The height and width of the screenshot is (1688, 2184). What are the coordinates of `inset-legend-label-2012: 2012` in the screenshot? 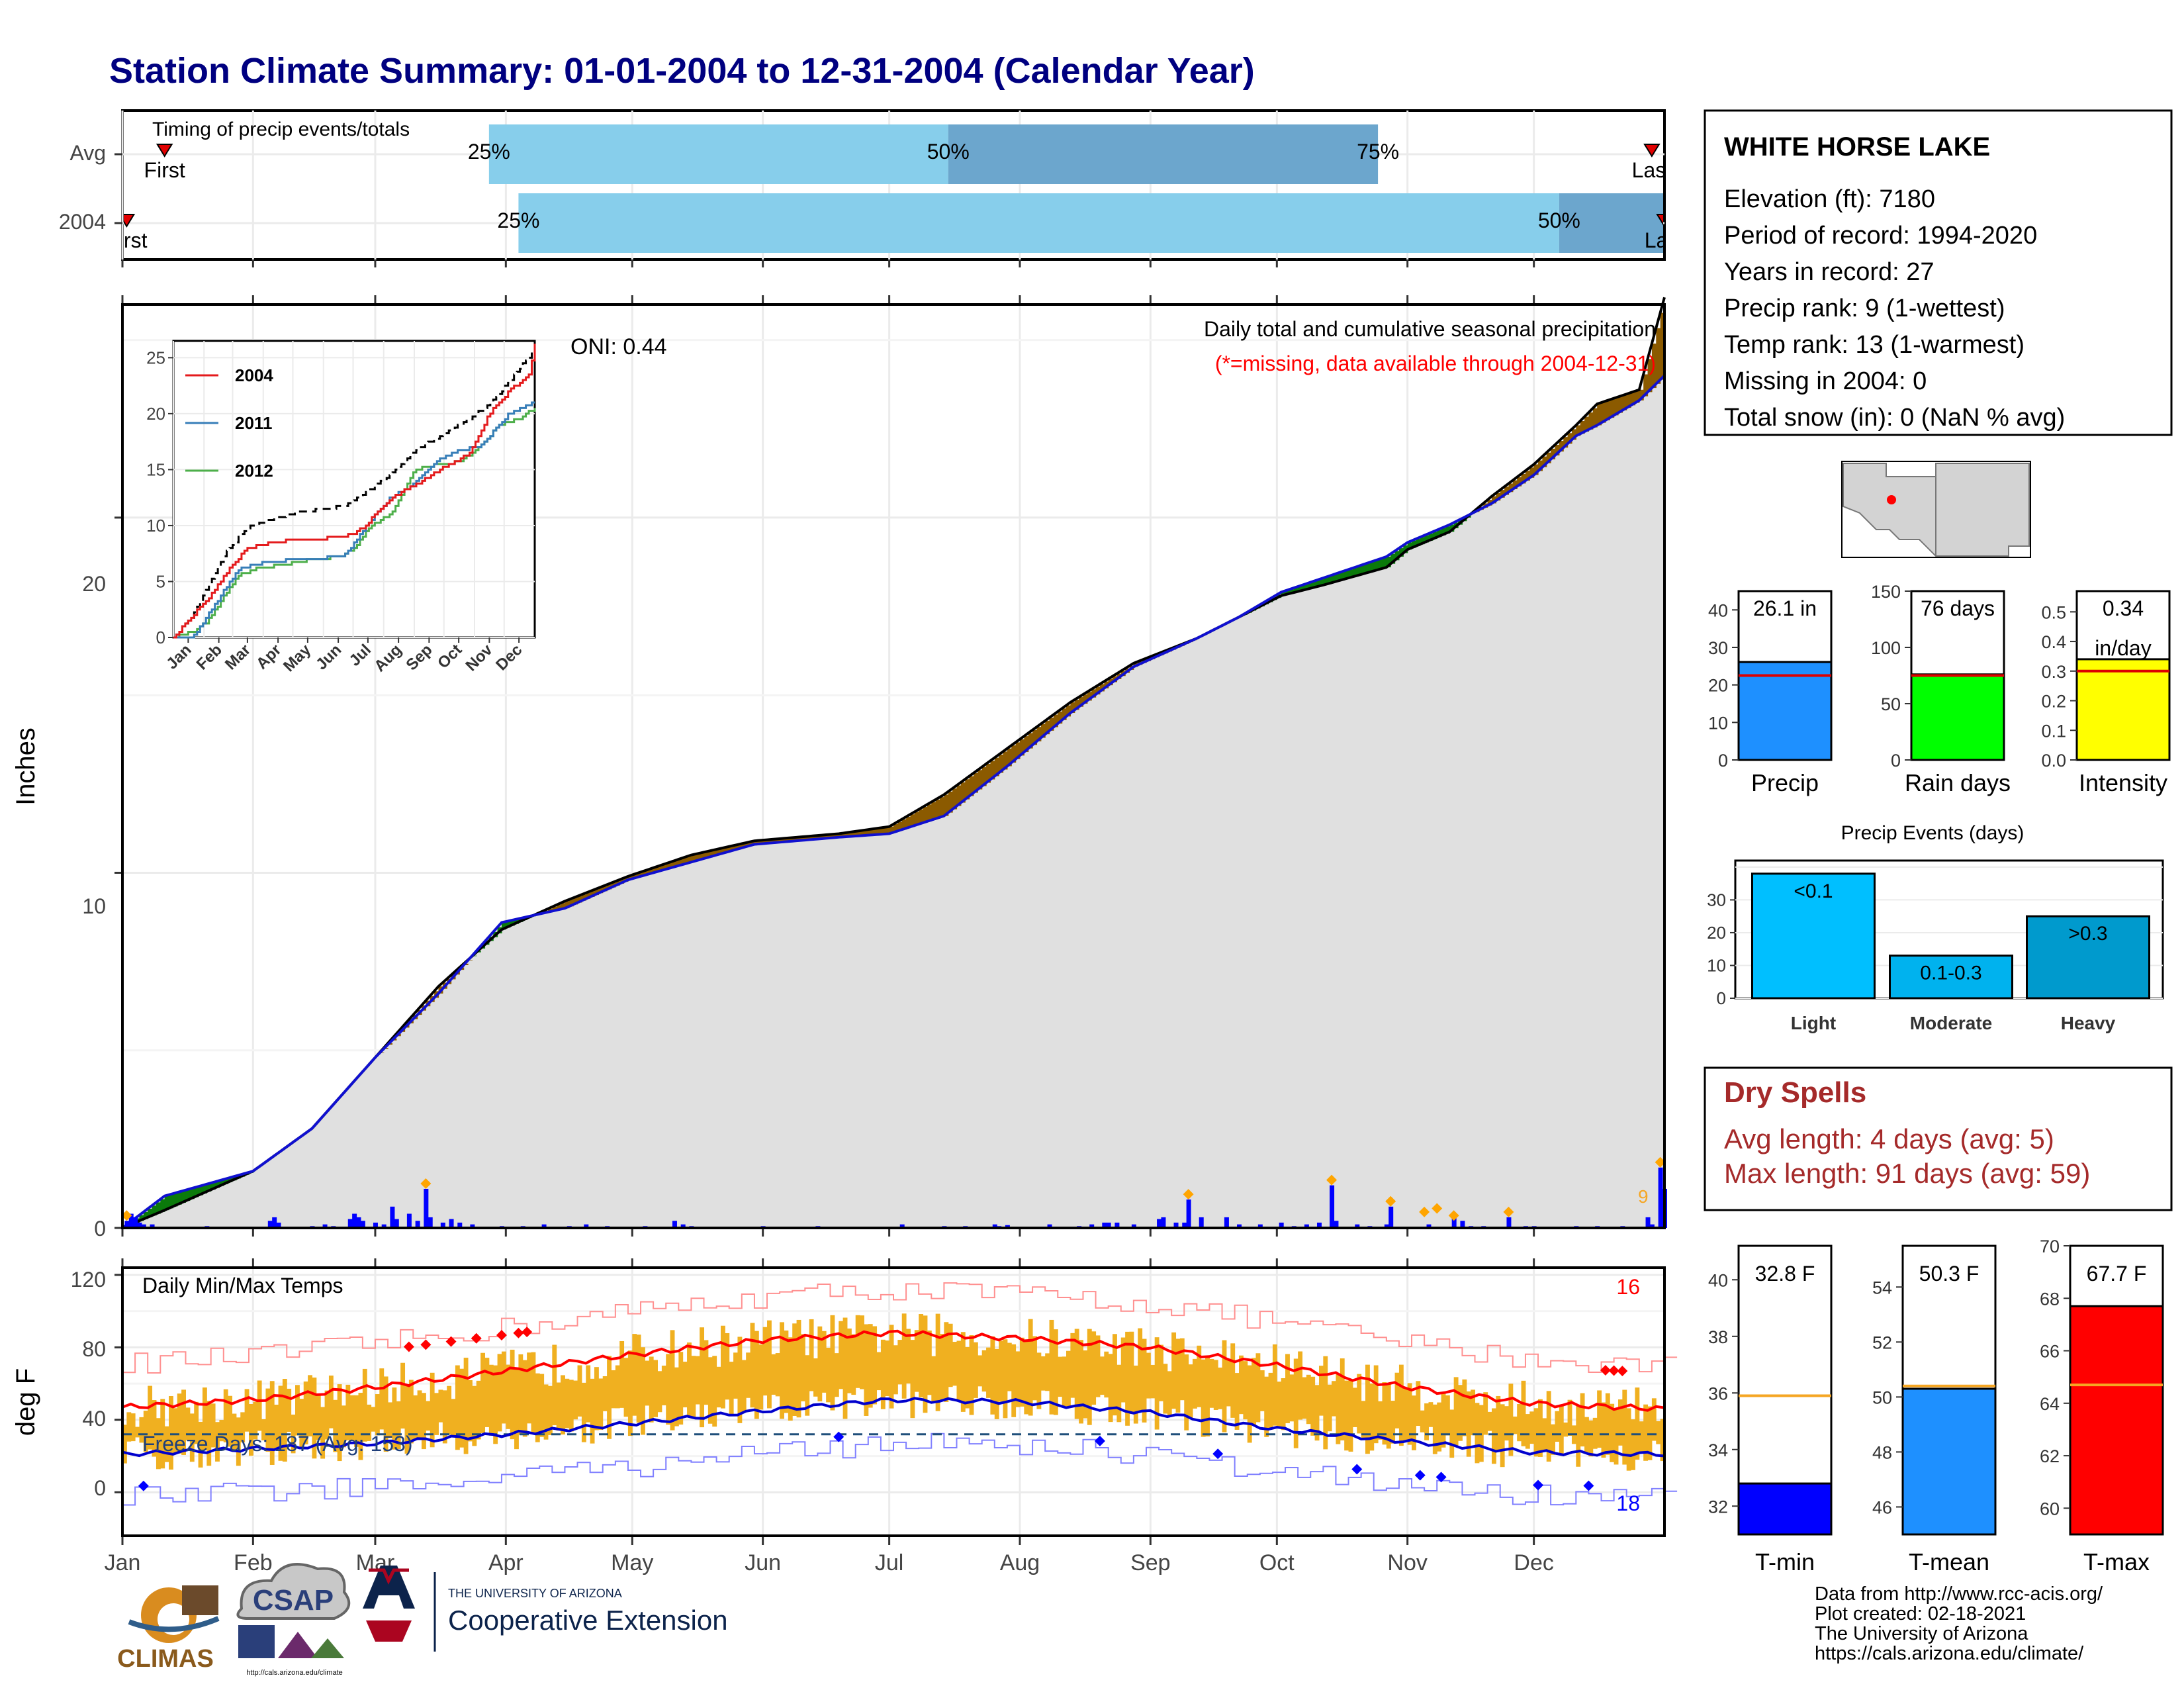 It's located at (254, 471).